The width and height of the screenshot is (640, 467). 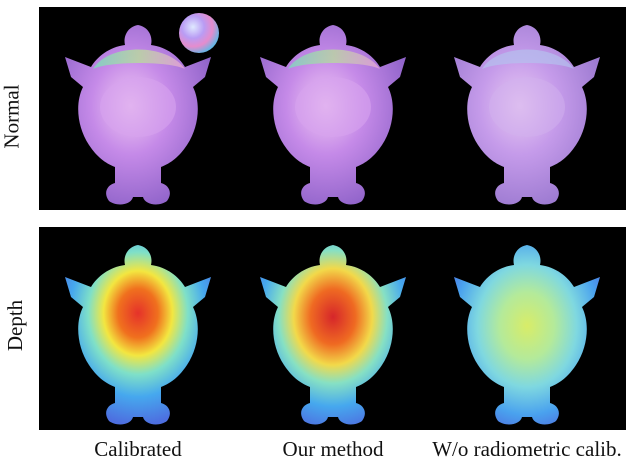 I want to click on panel-depth-calibrated, so click(x=138, y=328).